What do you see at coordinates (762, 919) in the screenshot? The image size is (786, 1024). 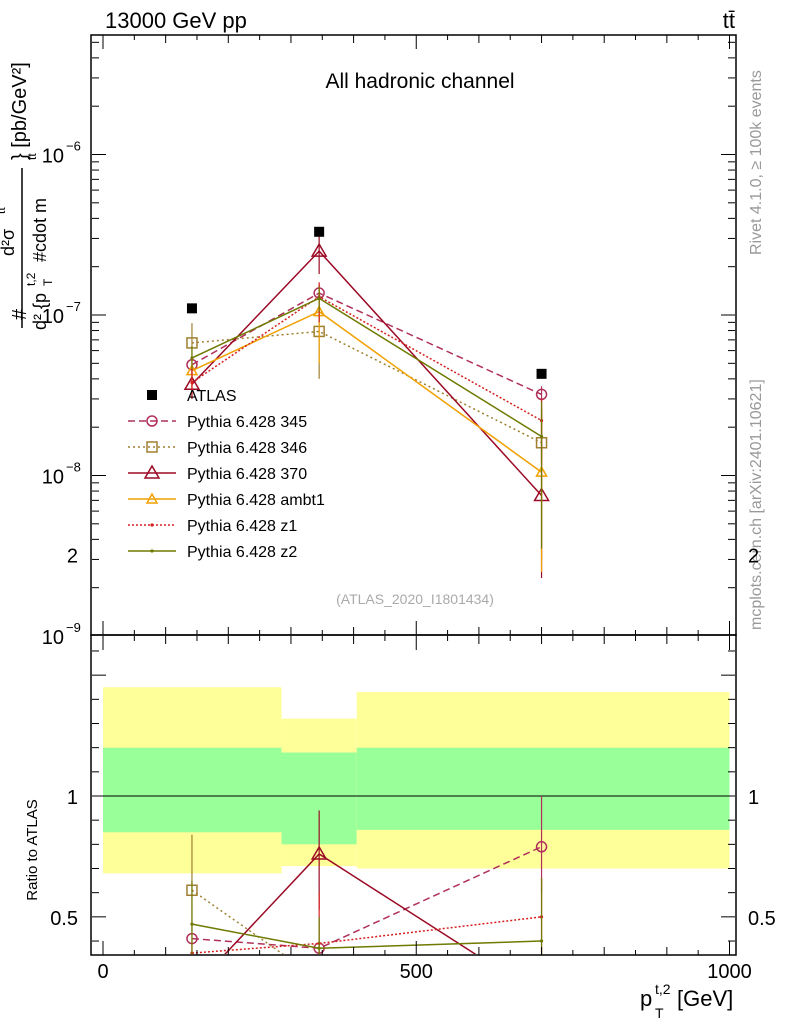 I see `ratio-y-tick-label-right: 0.5` at bounding box center [762, 919].